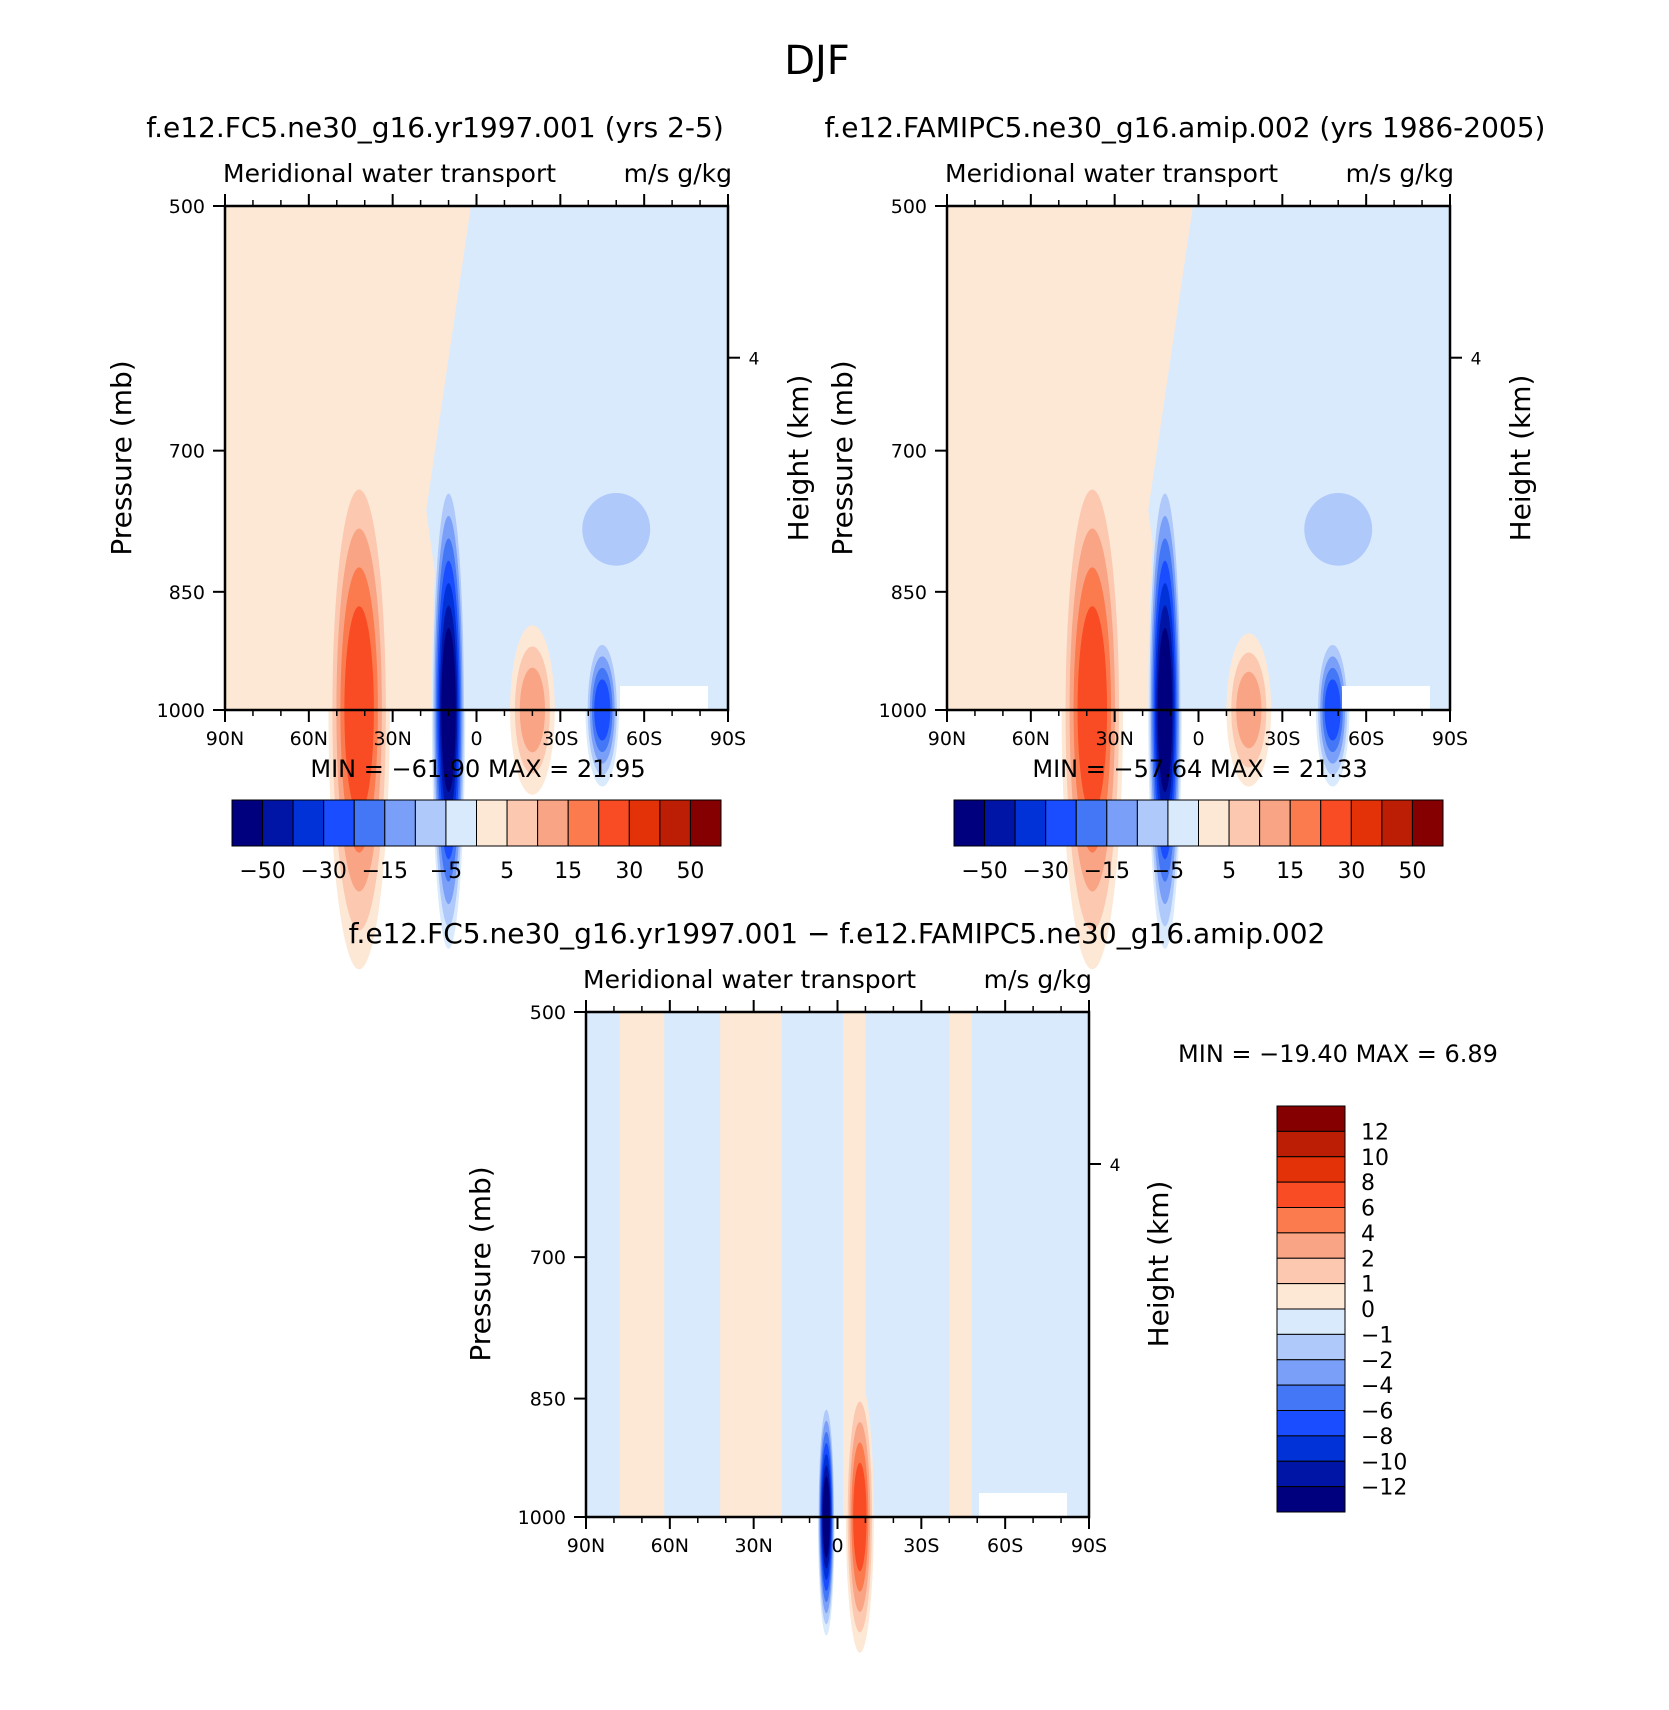 This screenshot has width=1669, height=1710. Describe the element at coordinates (837, 1264) in the screenshot. I see `plot-background` at that location.